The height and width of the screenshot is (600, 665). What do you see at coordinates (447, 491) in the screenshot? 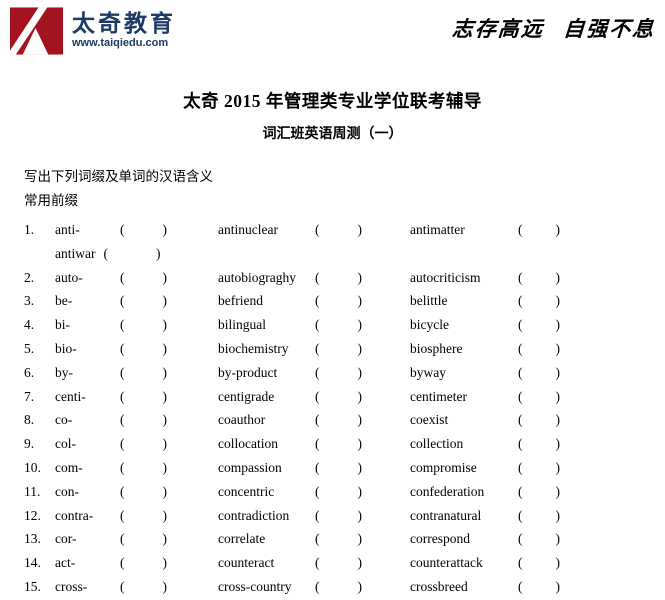
I see `example-word-2: confederation` at bounding box center [447, 491].